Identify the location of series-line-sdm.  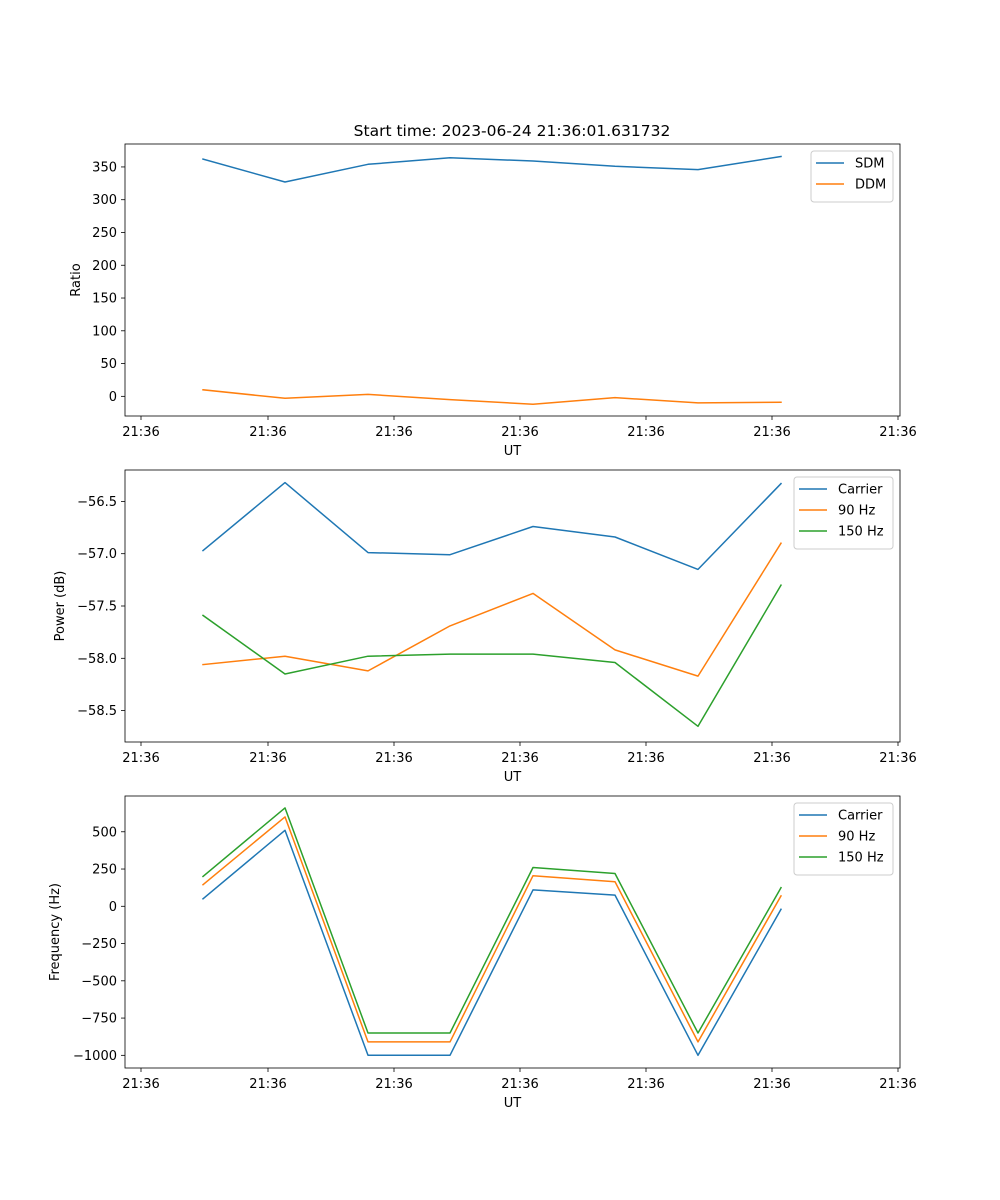
(492, 169).